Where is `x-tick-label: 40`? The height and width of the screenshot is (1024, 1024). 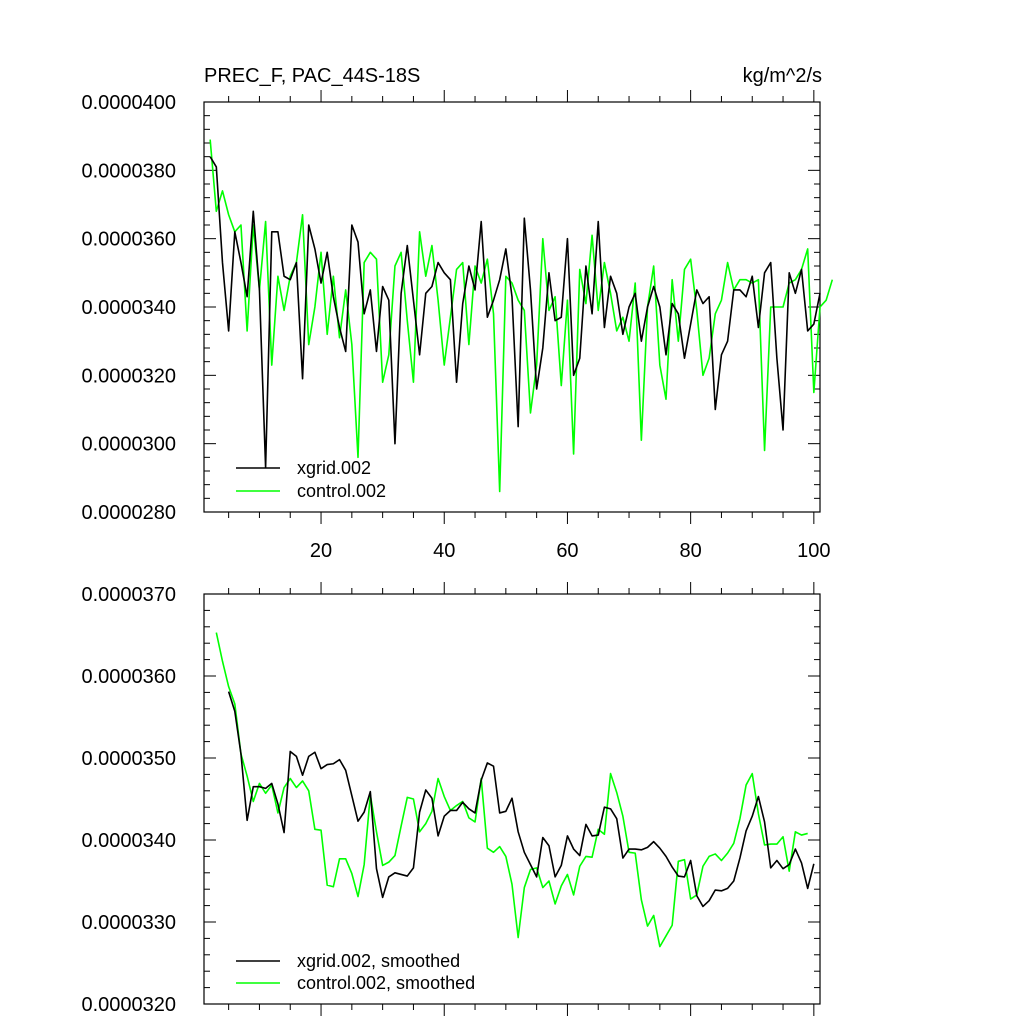 x-tick-label: 40 is located at coordinates (444, 551).